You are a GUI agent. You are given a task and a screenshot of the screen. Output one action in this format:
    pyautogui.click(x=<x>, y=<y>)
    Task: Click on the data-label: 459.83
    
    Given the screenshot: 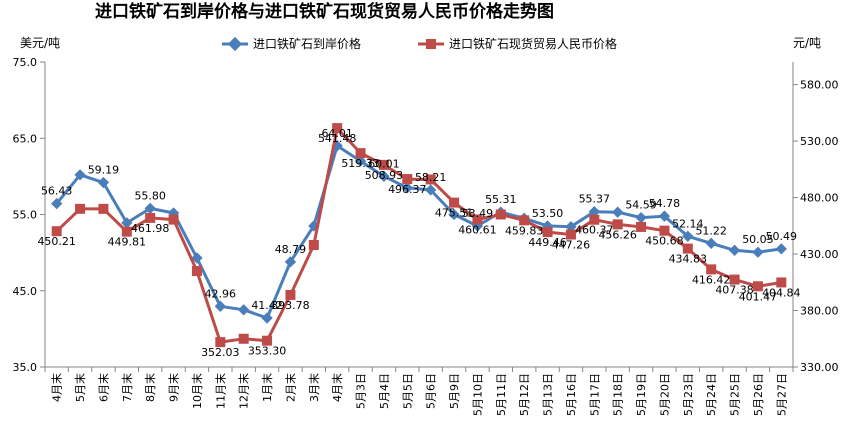 What is the action you would take?
    pyautogui.click(x=524, y=230)
    